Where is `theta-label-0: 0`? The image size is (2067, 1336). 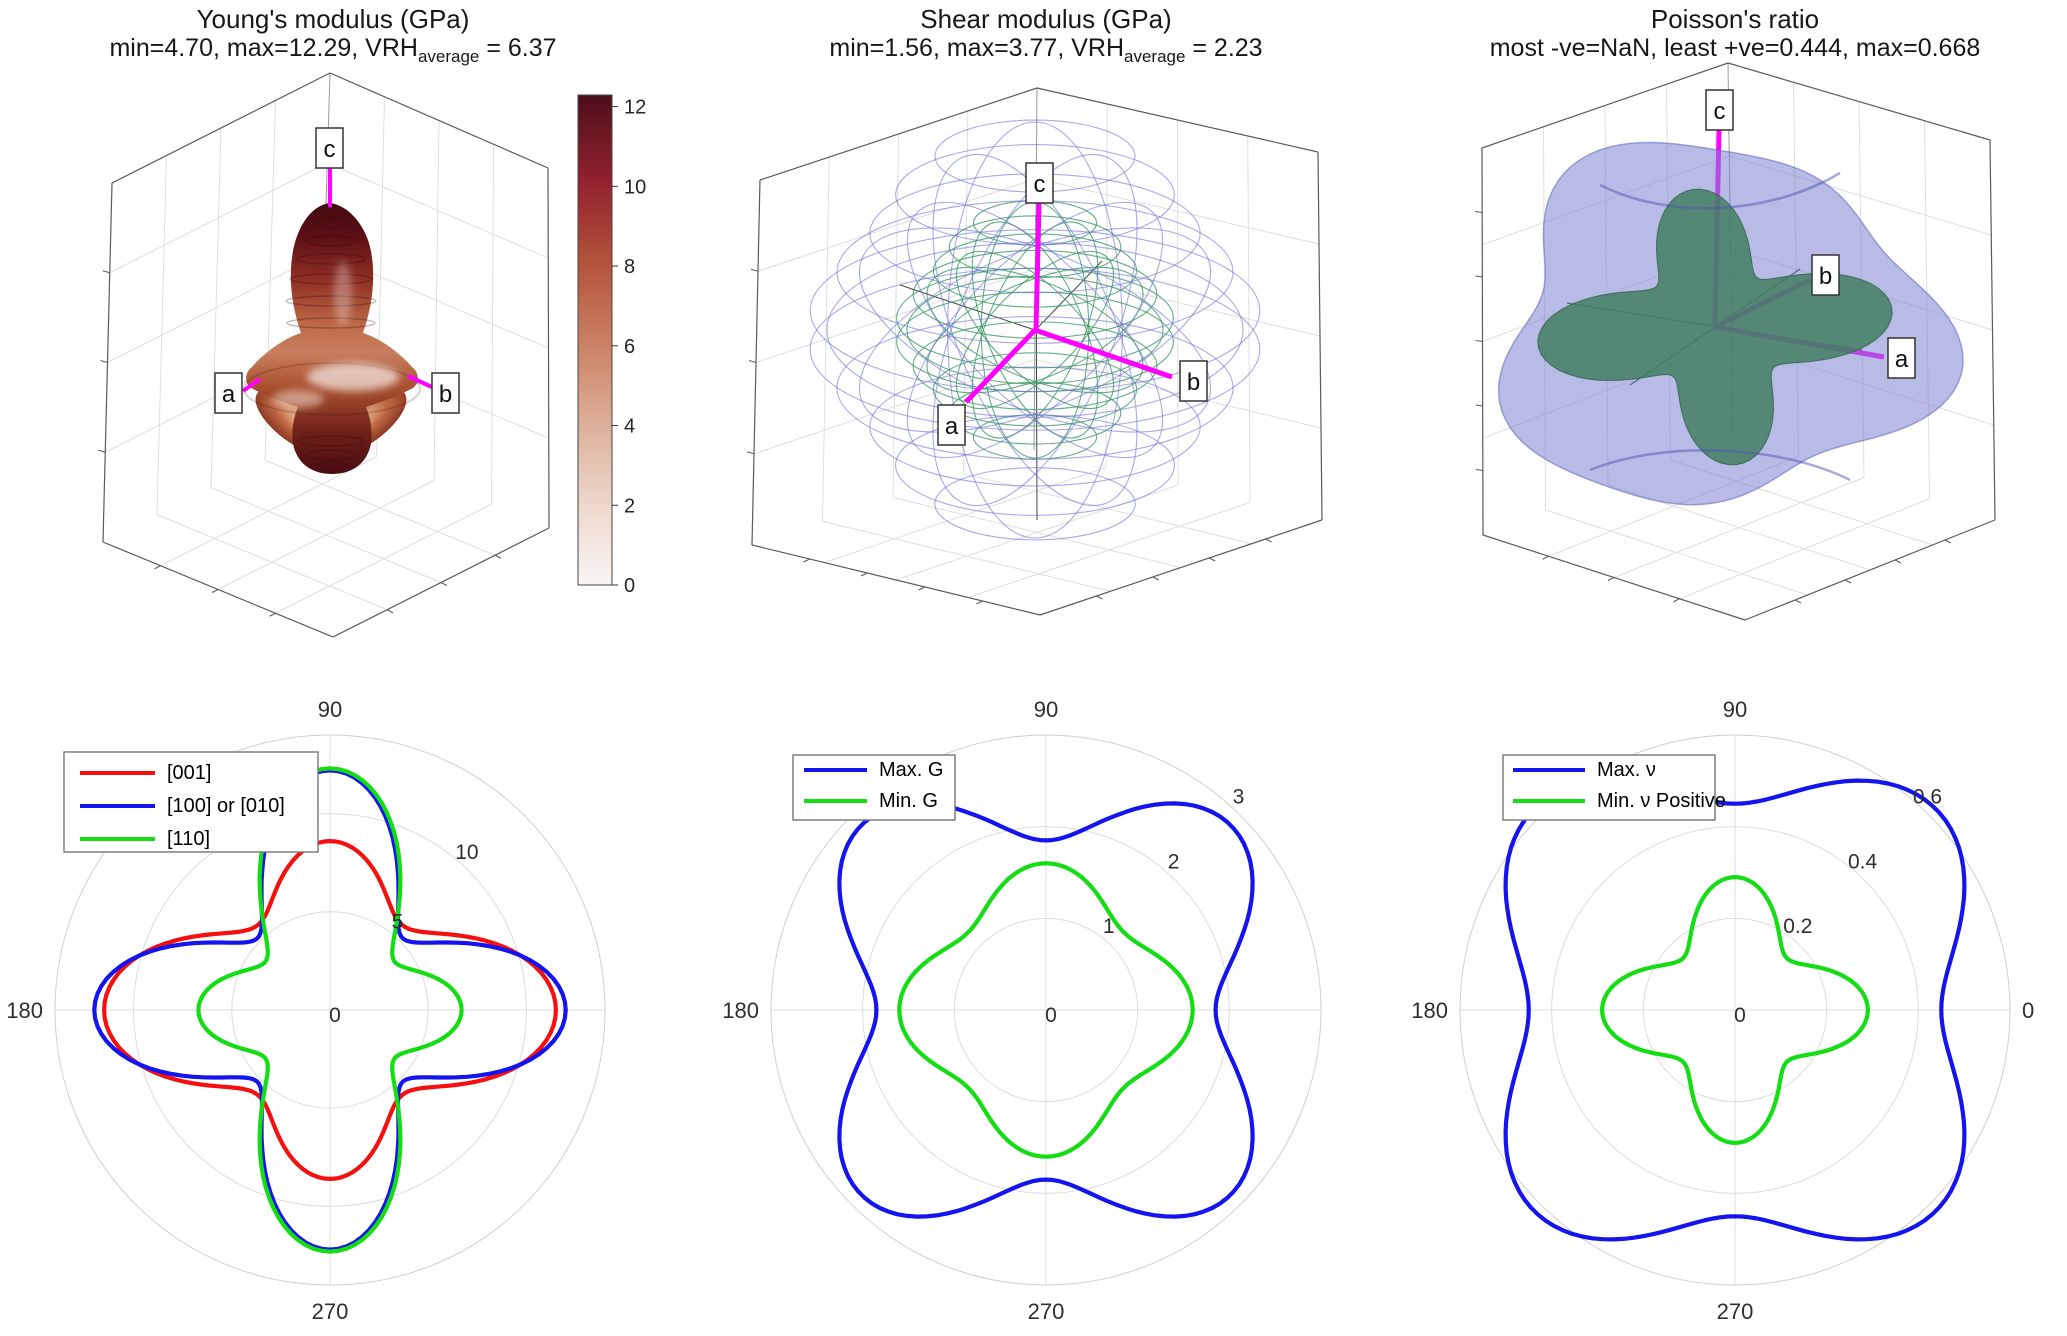
theta-label-0: 0 is located at coordinates (2028, 1010).